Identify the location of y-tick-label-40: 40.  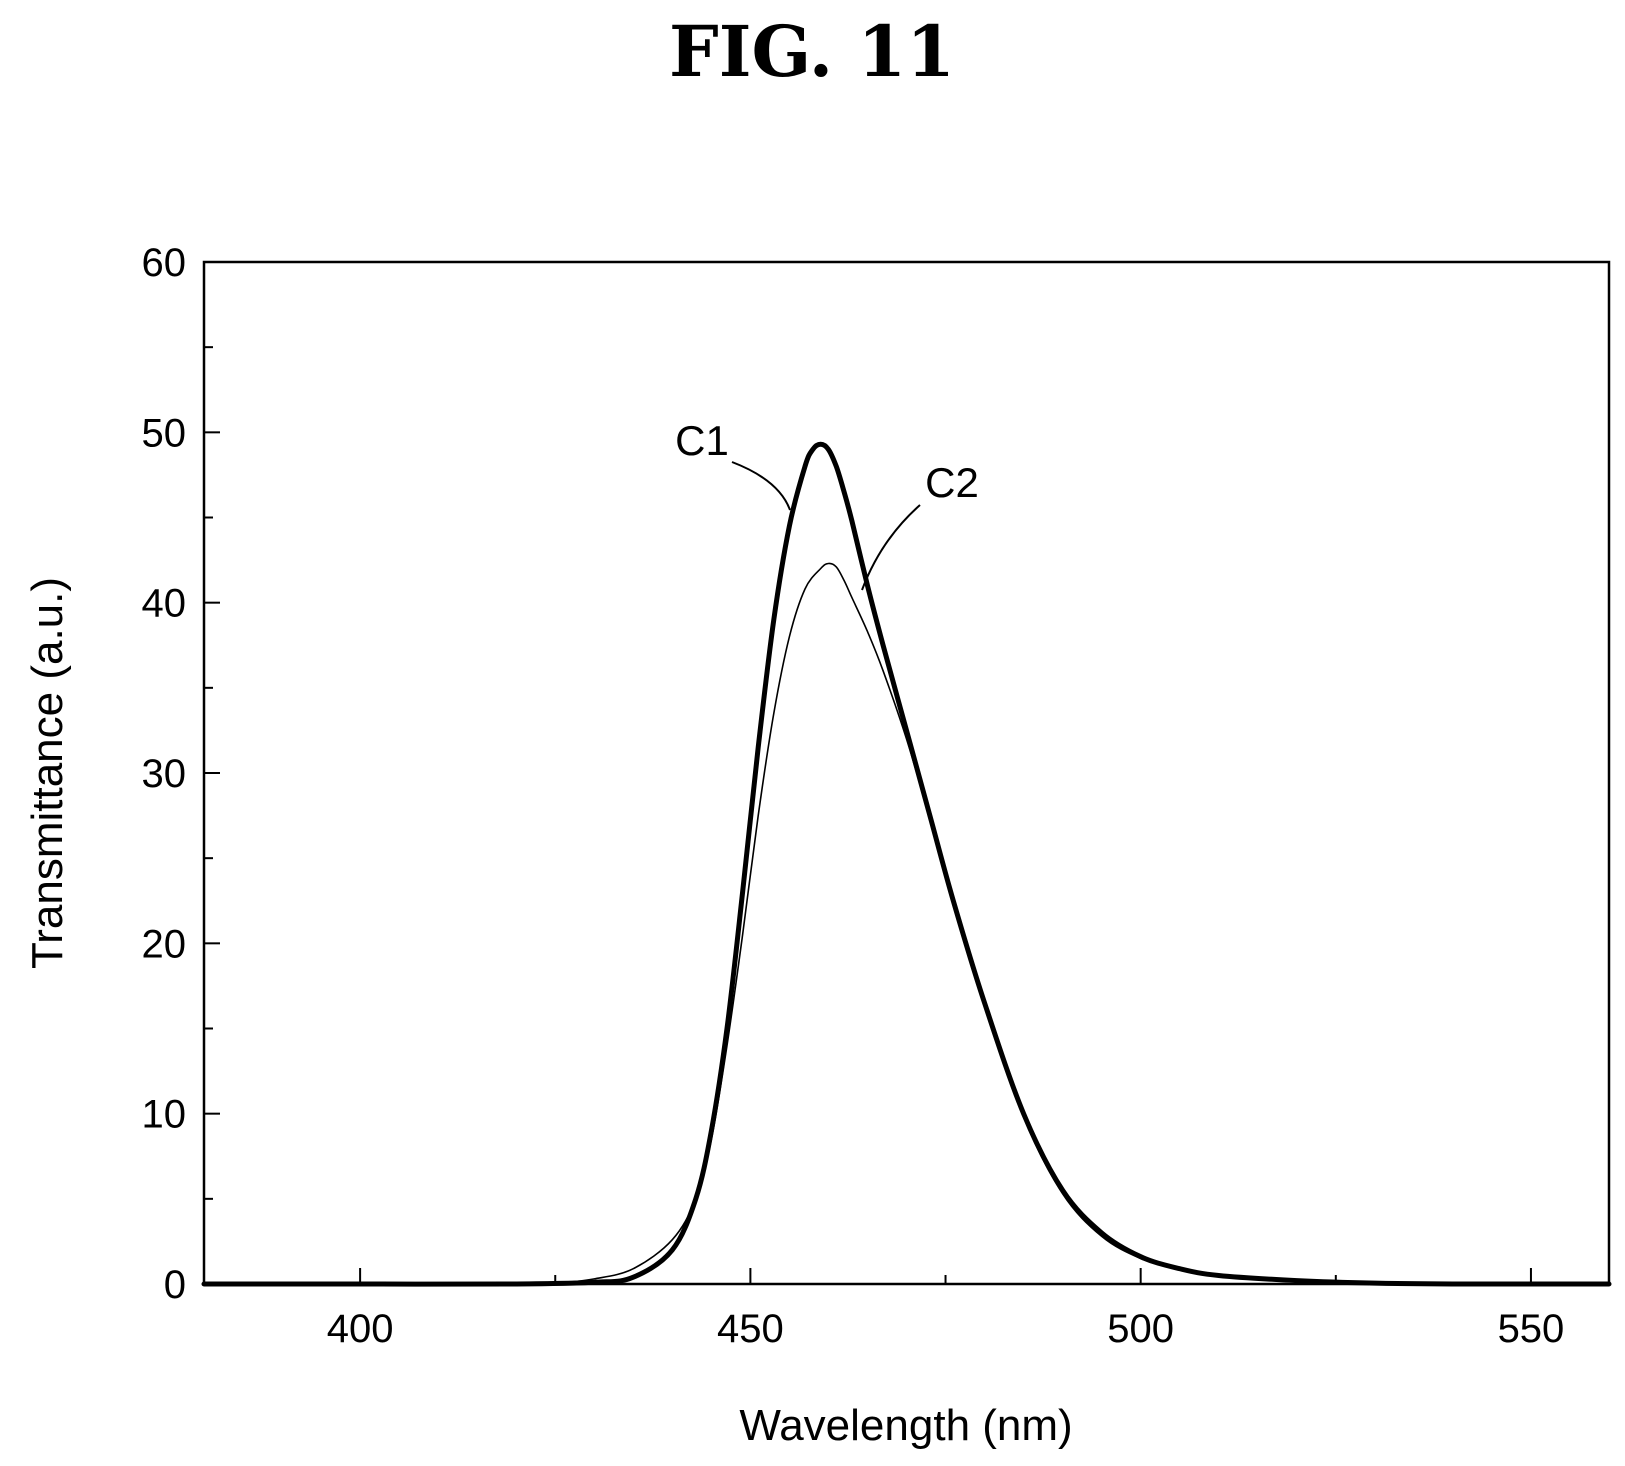
(164, 604).